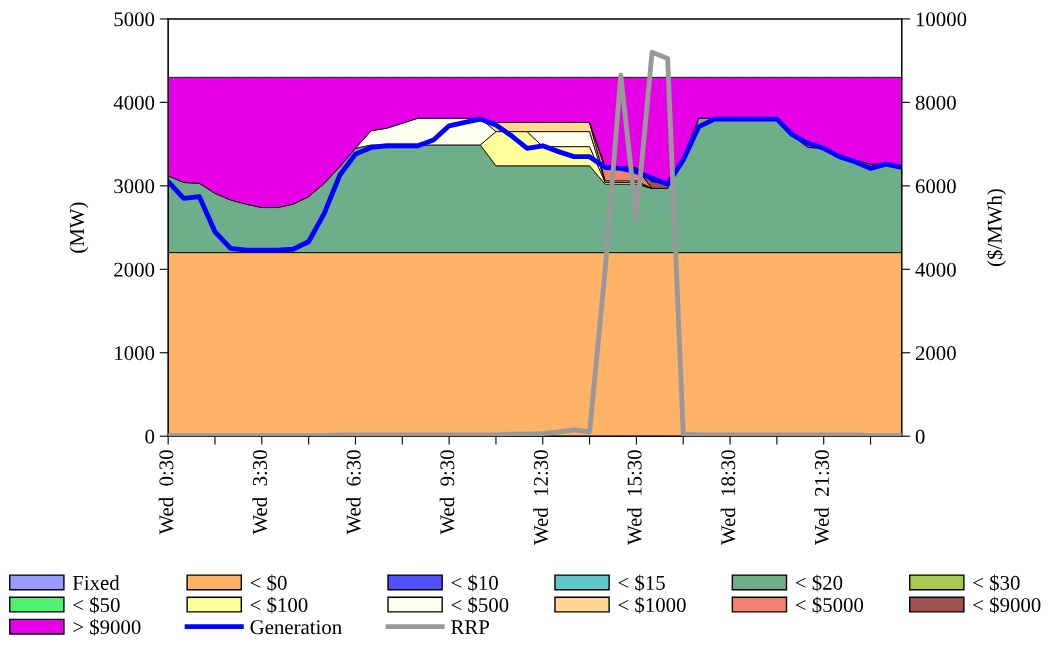 The width and height of the screenshot is (1051, 653). I want to click on y-axis-title: (MW), so click(79, 227).